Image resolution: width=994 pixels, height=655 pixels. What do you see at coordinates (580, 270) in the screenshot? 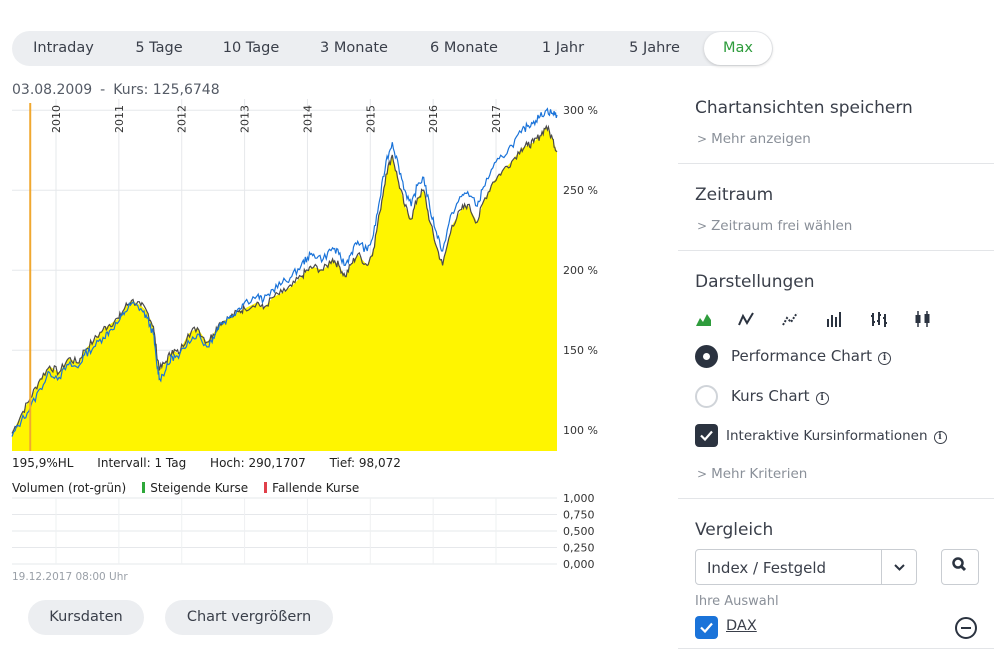
I see `y-tick-label: 200 %` at bounding box center [580, 270].